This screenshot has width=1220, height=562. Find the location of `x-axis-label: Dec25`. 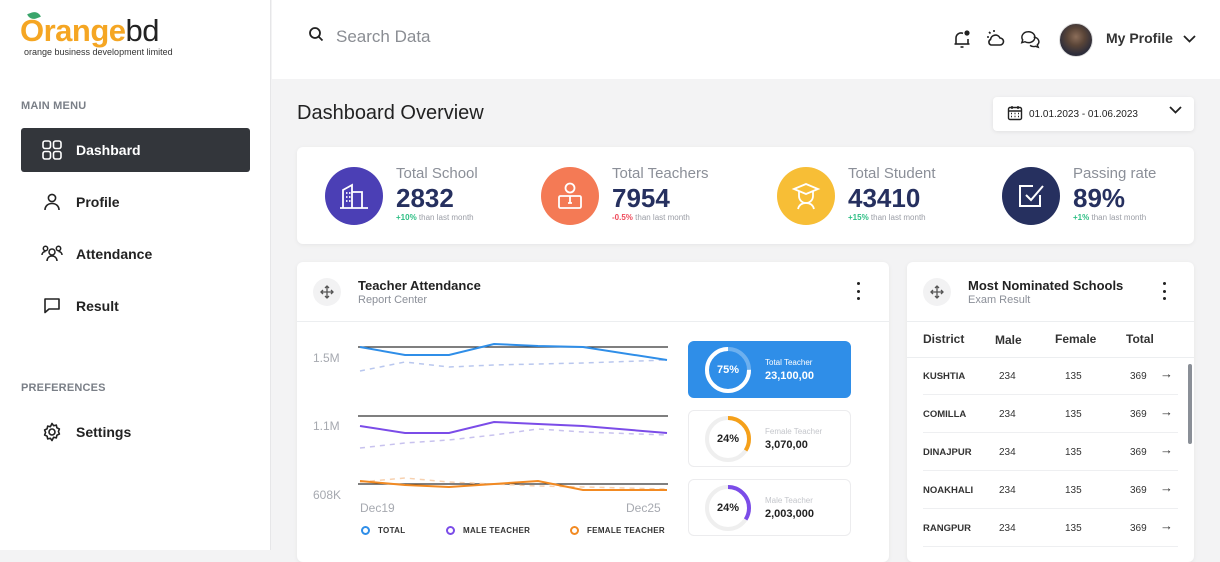

x-axis-label: Dec25 is located at coordinates (643, 508).